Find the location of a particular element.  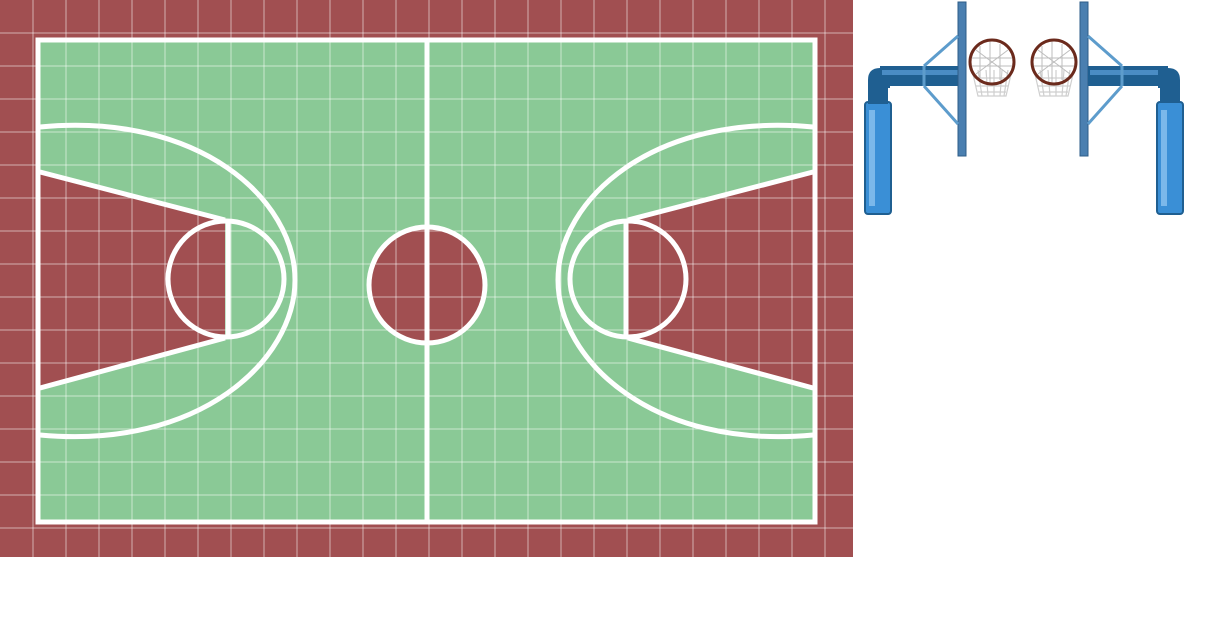

right-net-top is located at coordinates (1054, 62).